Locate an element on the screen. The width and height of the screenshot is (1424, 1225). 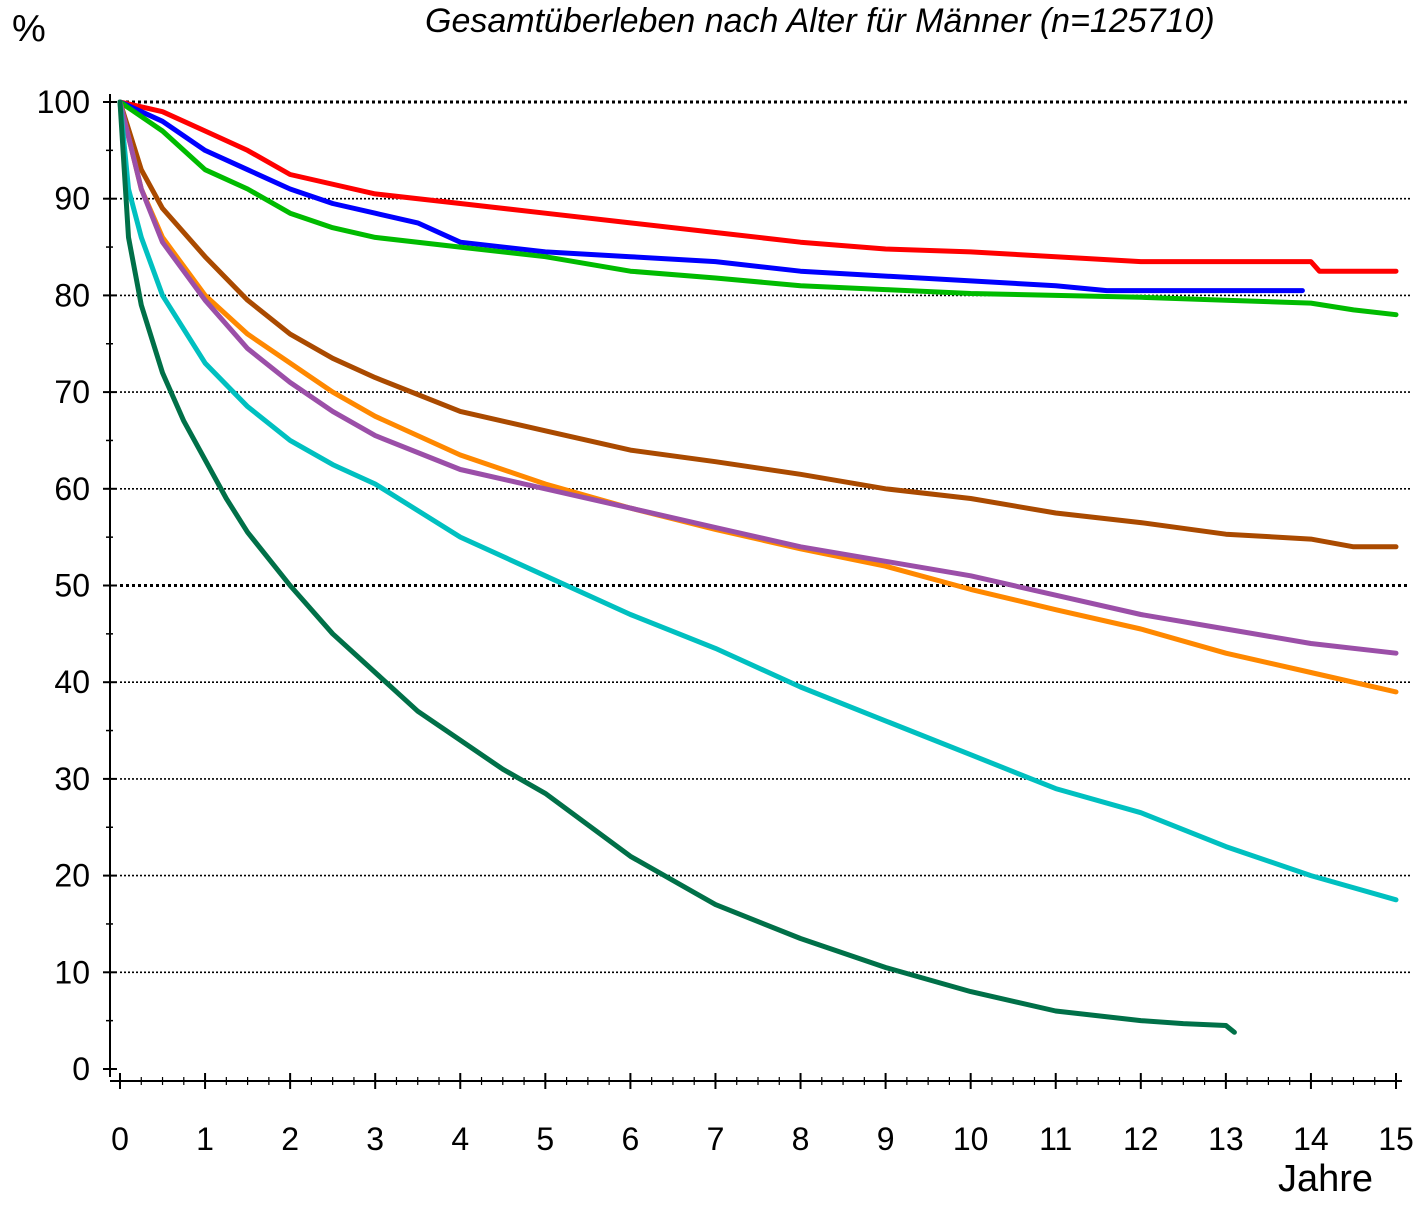
y-tick-label: 90 is located at coordinates (72, 199).